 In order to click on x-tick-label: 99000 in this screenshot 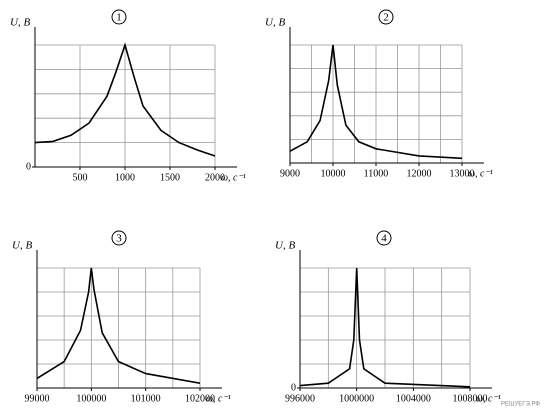, I will do `click(37, 398)`.